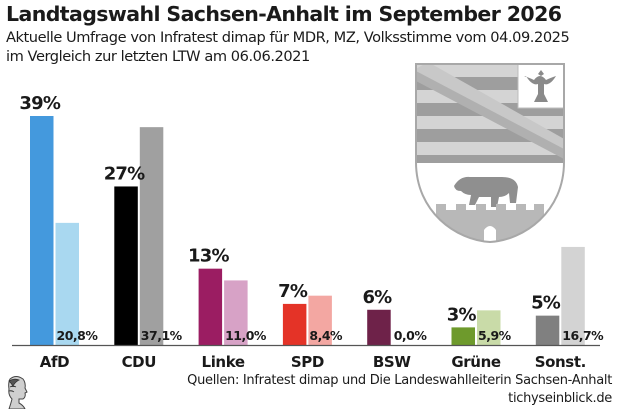  I want to click on classical-head-logo-icon, so click(18, 392).